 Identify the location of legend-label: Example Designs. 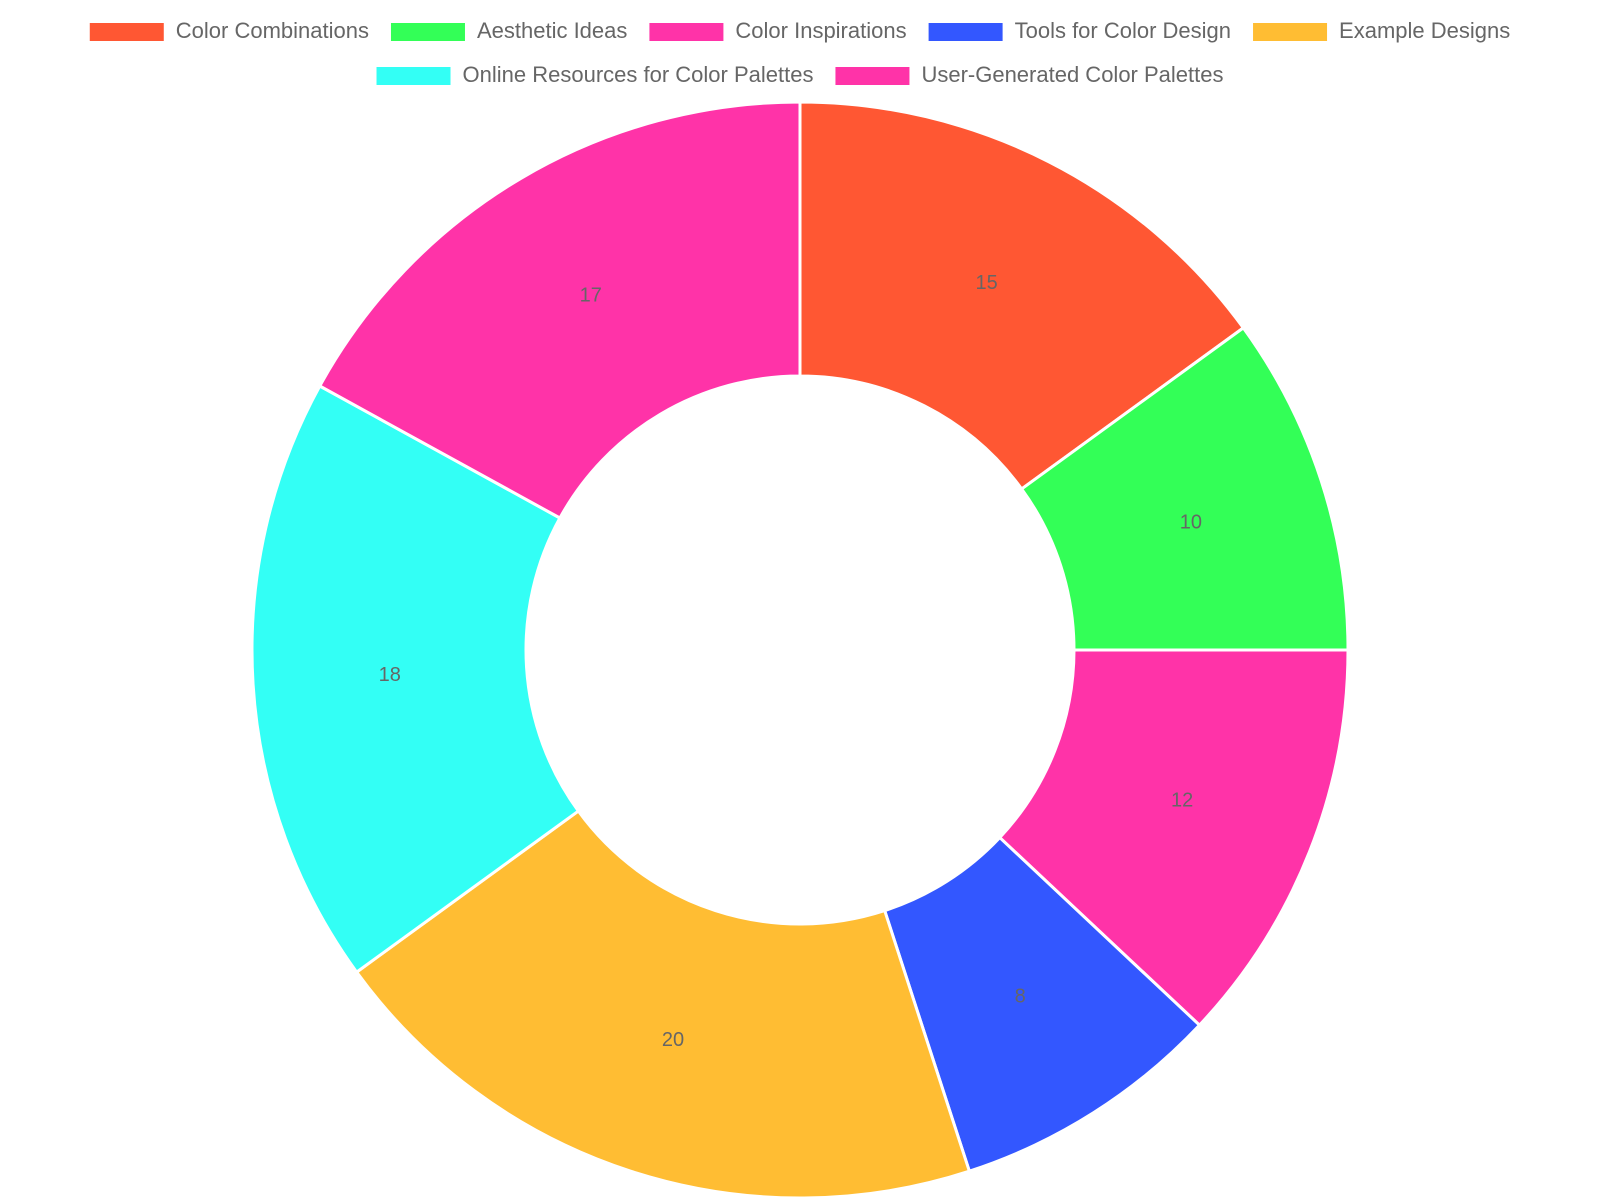
(1424, 30).